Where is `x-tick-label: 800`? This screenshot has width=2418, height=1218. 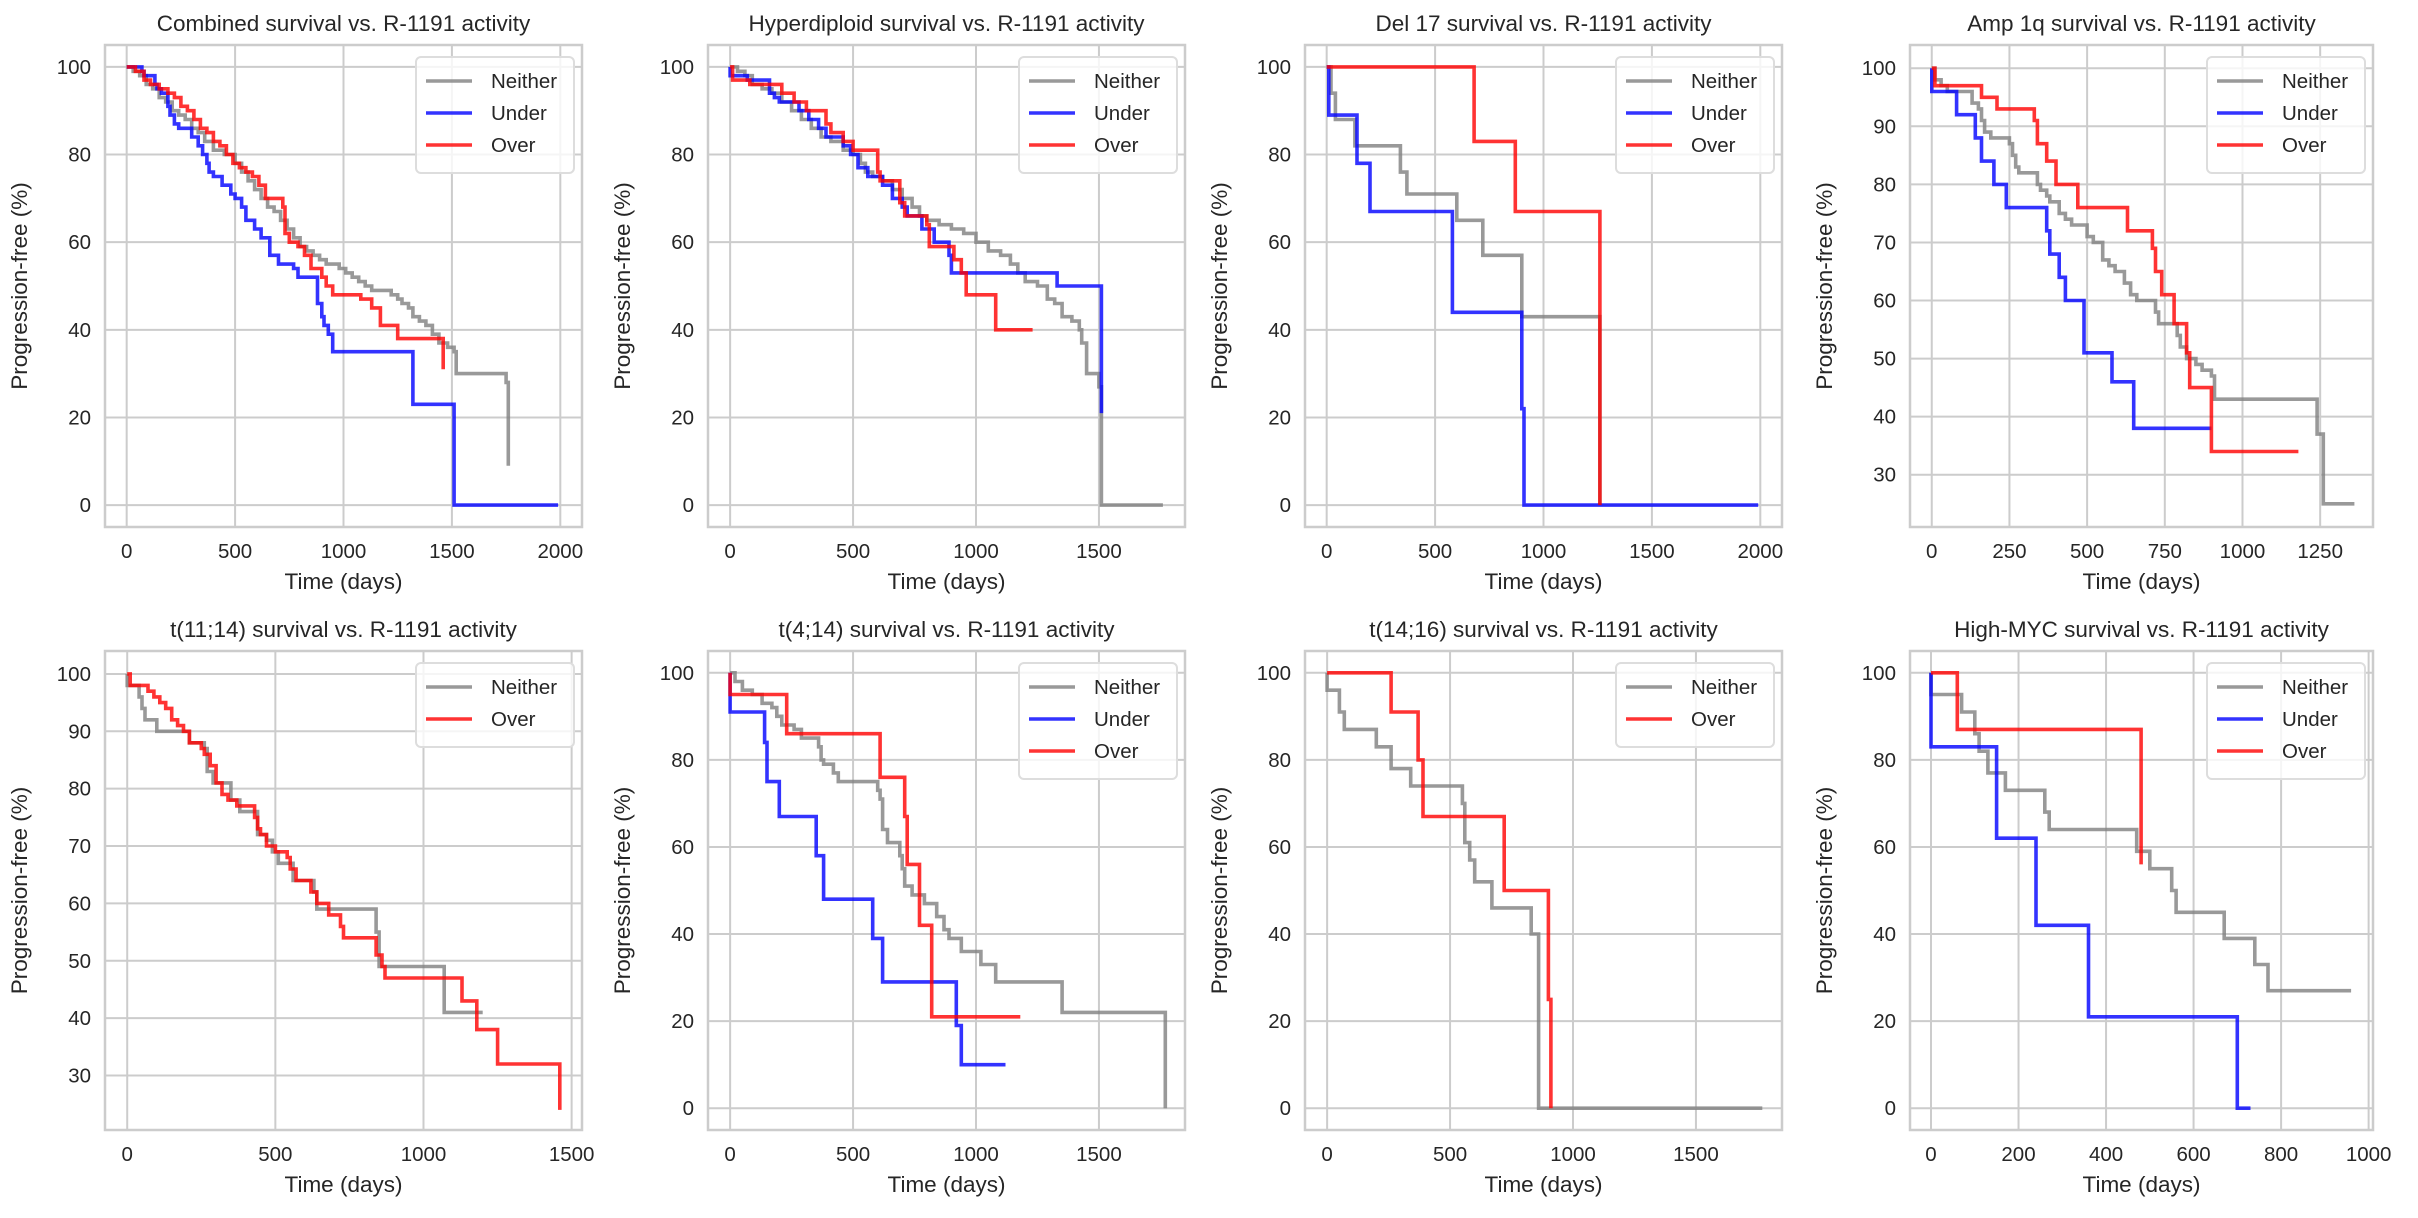 x-tick-label: 800 is located at coordinates (2281, 1154).